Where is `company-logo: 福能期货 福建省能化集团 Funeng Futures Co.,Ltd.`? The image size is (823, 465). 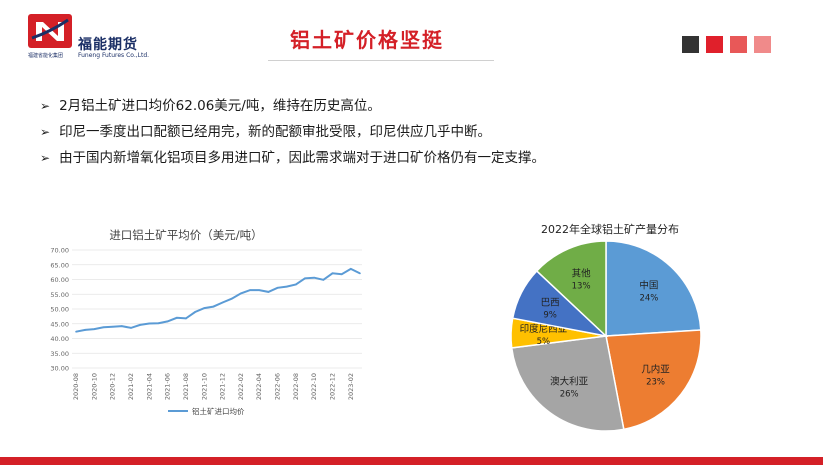
company-logo: 福能期货 福建省能化集团 Funeng Futures Co.,Ltd. is located at coordinates (98, 37).